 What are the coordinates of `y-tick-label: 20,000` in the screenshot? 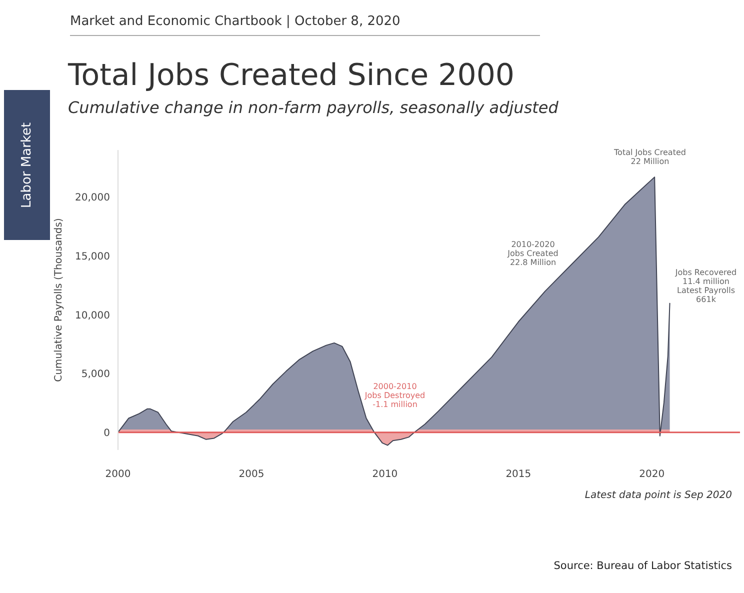 It's located at (92, 198).